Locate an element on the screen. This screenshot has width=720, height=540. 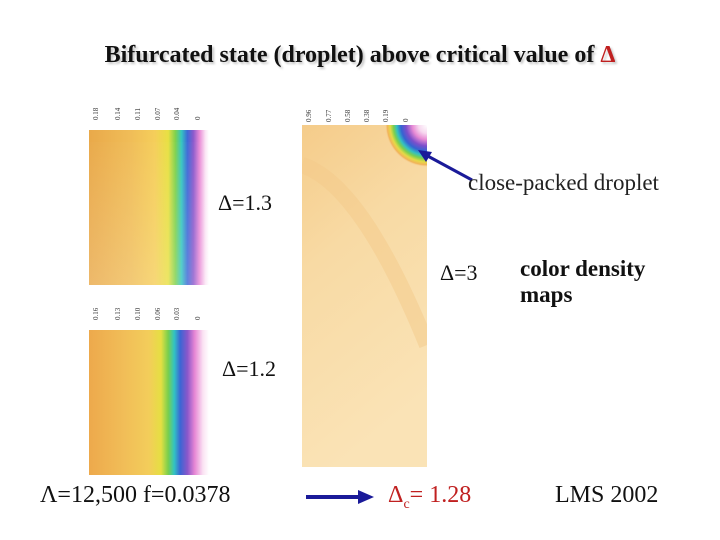
tick-label: 0.03 is located at coordinates (177, 313).